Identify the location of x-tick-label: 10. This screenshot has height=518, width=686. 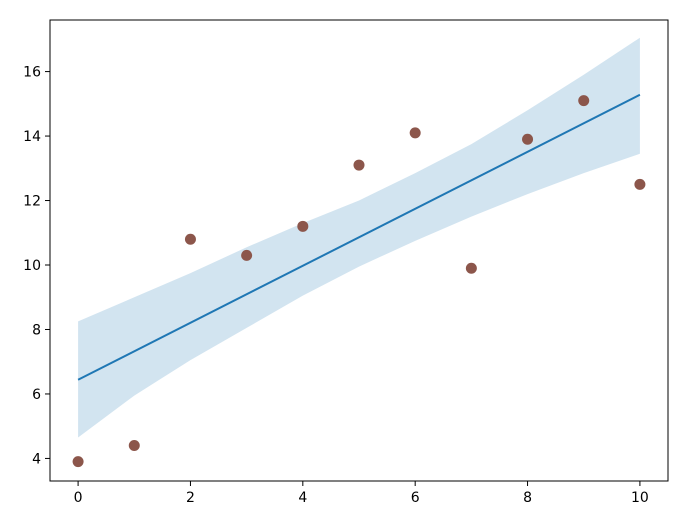
(640, 498).